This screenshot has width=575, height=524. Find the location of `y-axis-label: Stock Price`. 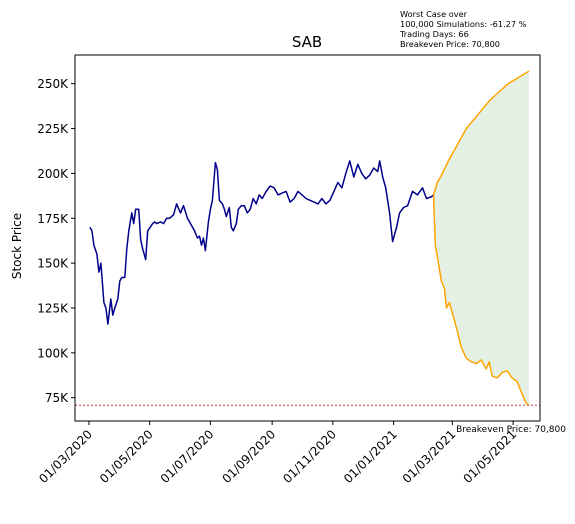

y-axis-label: Stock Price is located at coordinates (17, 246).